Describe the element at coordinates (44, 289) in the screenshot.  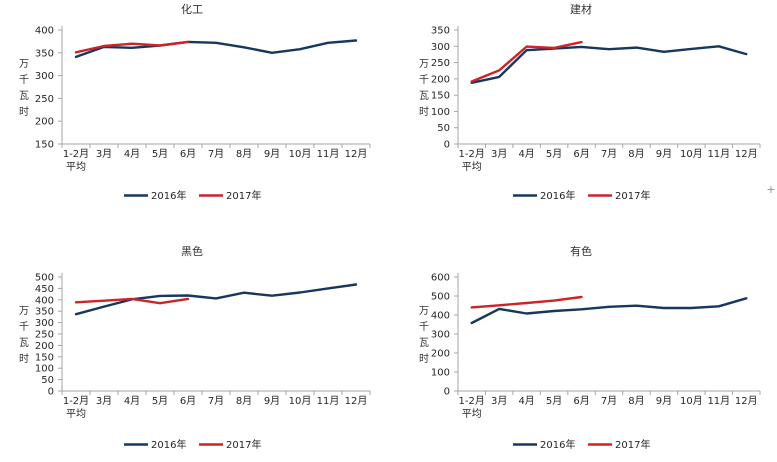
I see `y-axis-tick-label: 450` at that location.